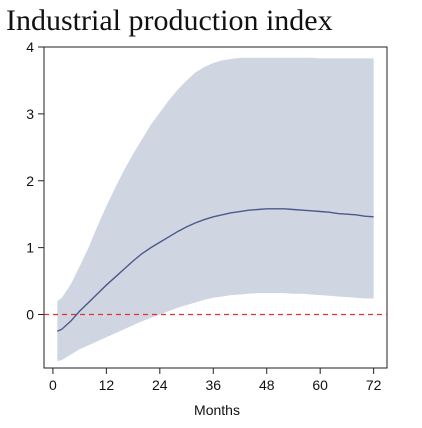 This screenshot has width=422, height=428. Describe the element at coordinates (217, 410) in the screenshot. I see `x-axis-label: Months` at that location.